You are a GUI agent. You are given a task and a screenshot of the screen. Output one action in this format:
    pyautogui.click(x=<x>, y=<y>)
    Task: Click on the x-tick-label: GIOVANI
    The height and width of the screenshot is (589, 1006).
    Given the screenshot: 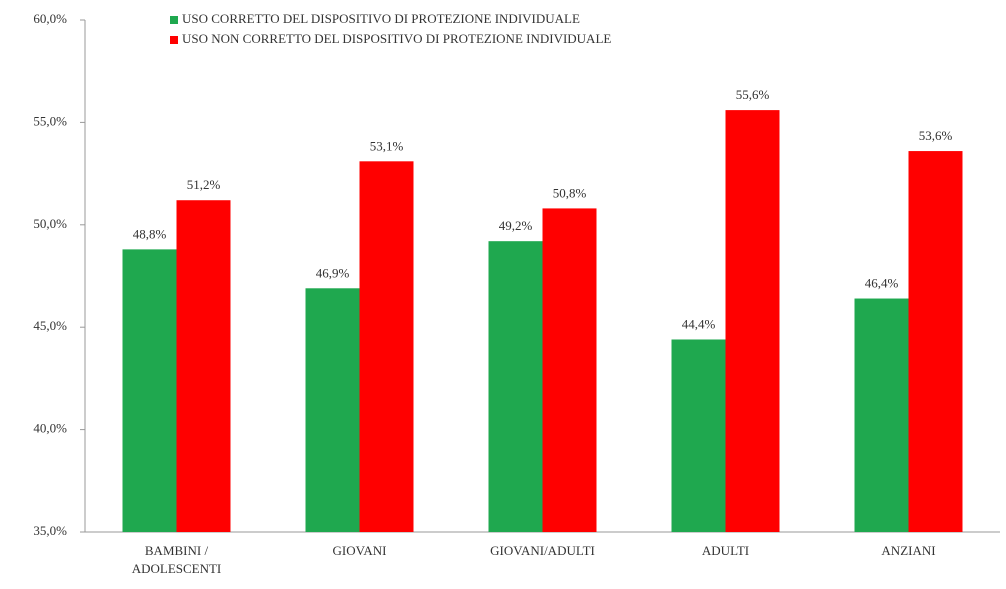 What is the action you would take?
    pyautogui.click(x=359, y=550)
    